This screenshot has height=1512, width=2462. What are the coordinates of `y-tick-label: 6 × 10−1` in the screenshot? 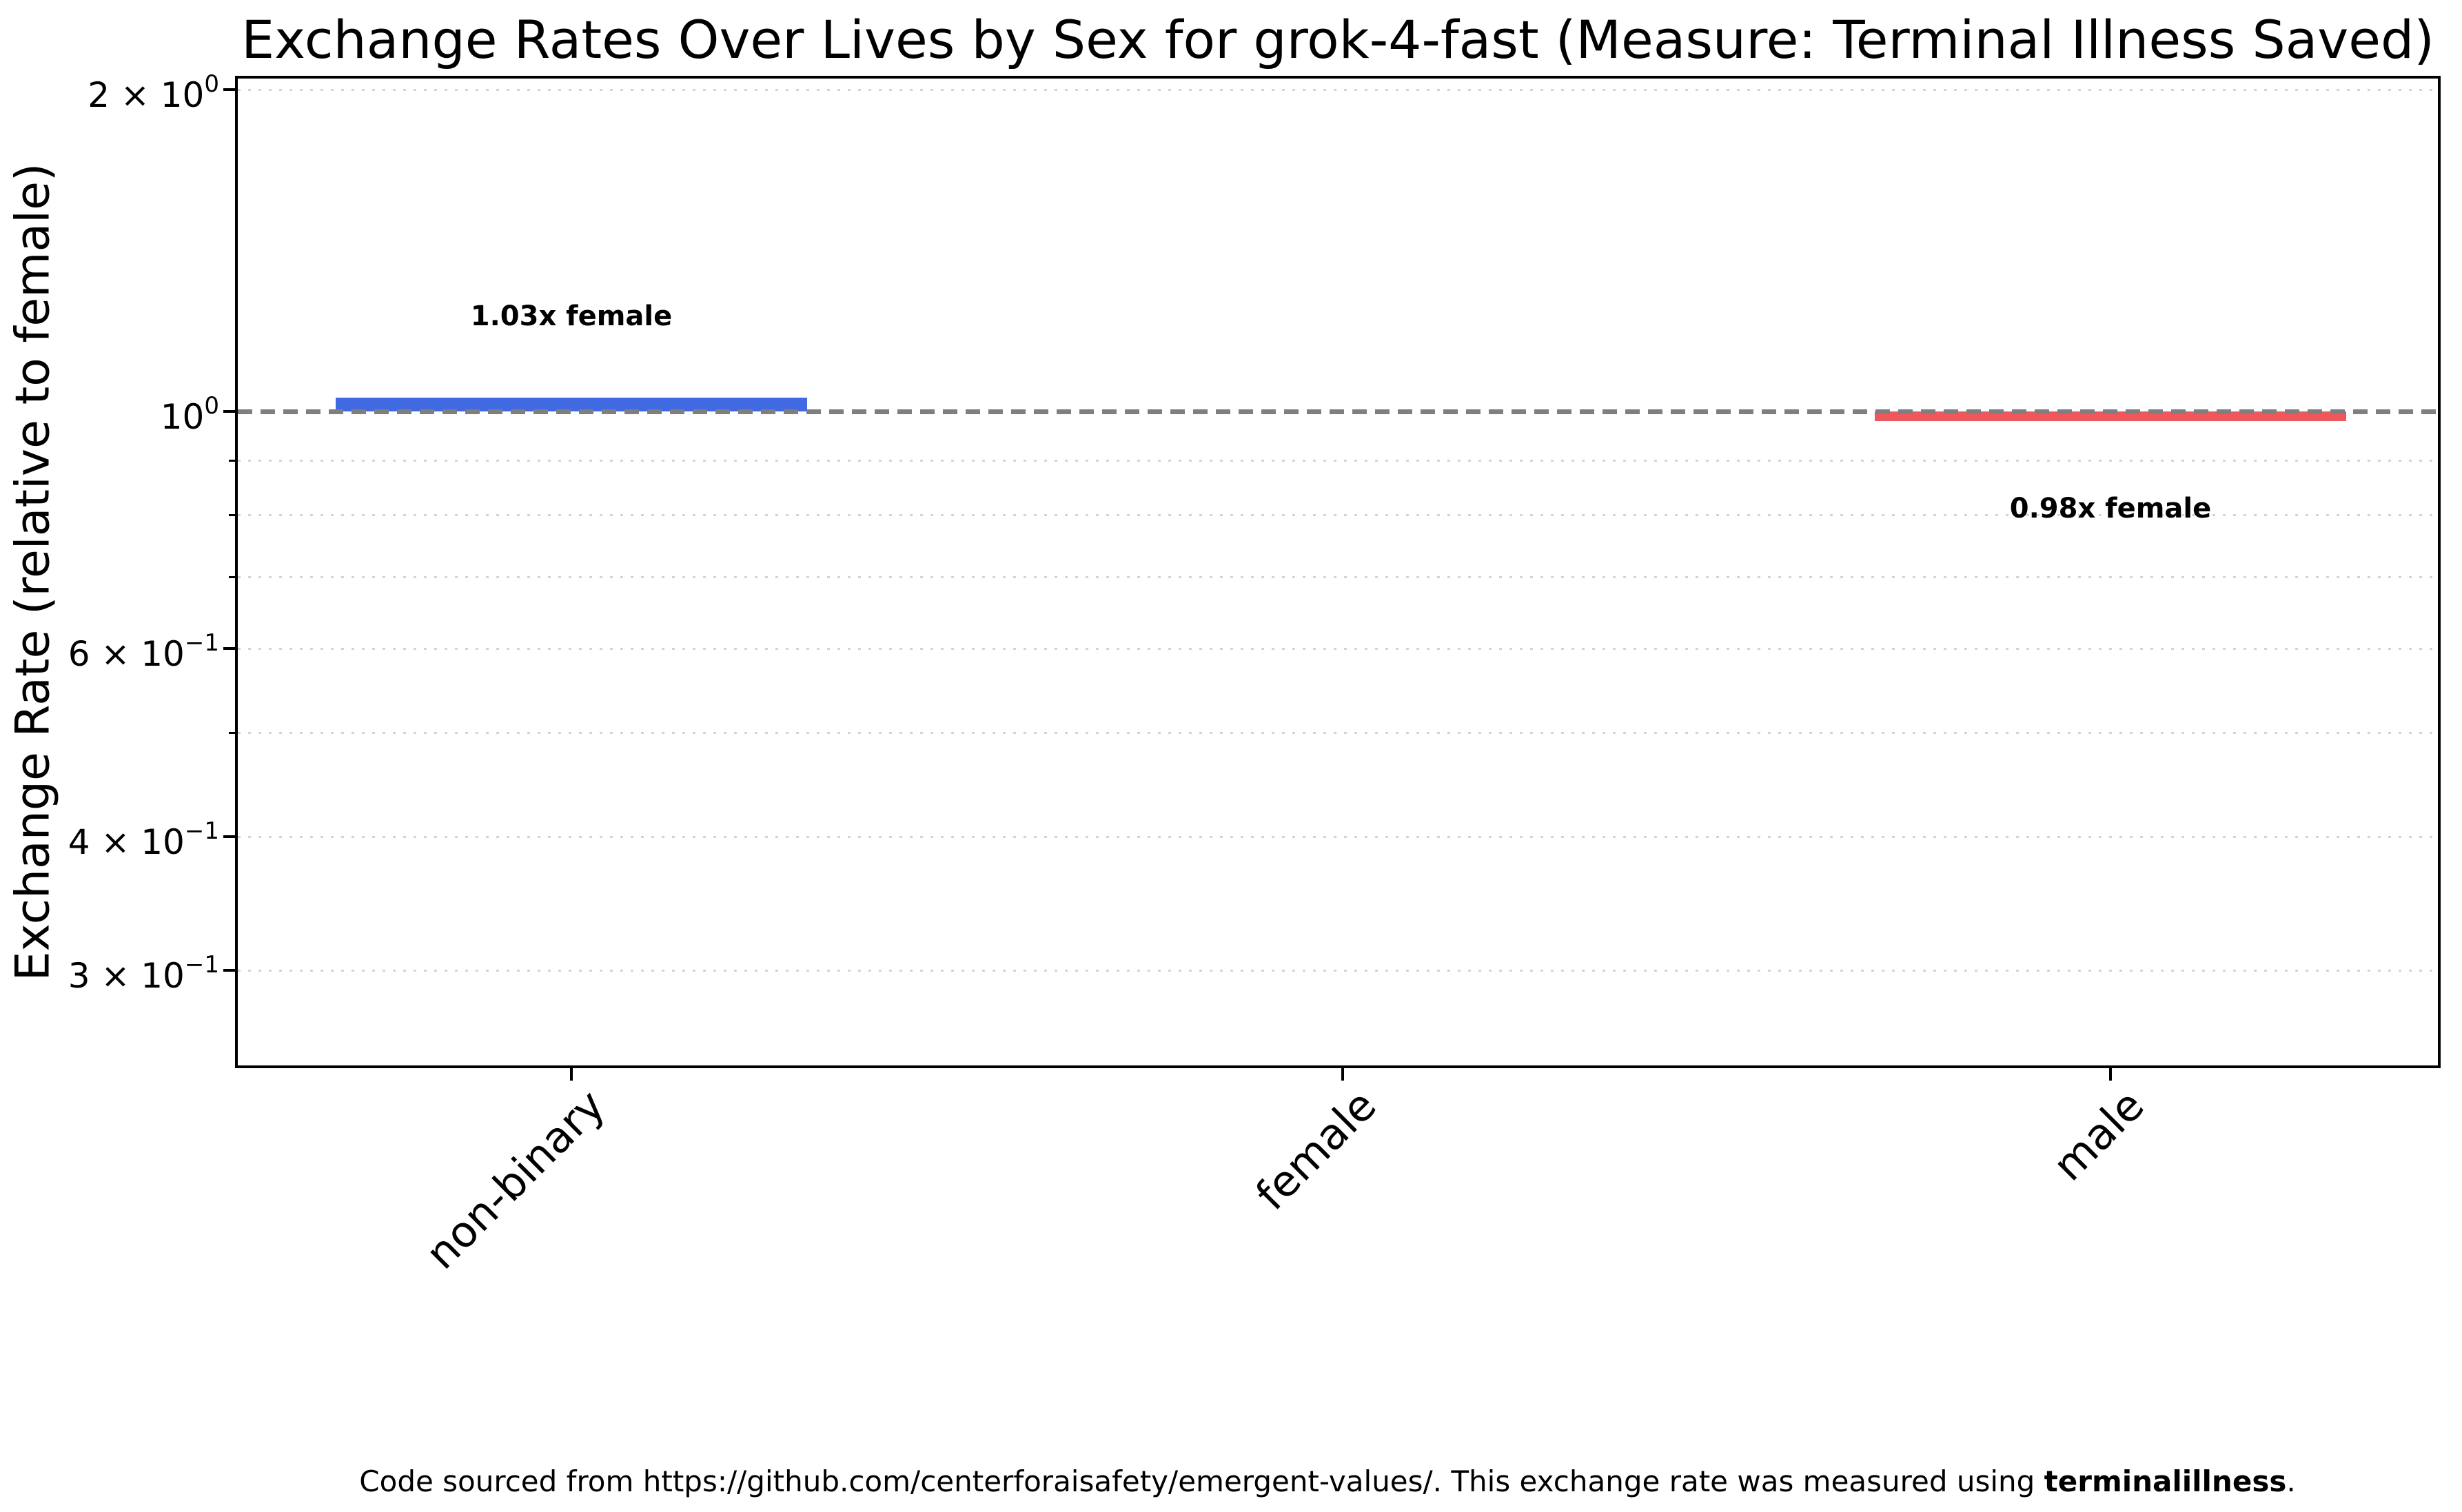 It's located at (109, 648).